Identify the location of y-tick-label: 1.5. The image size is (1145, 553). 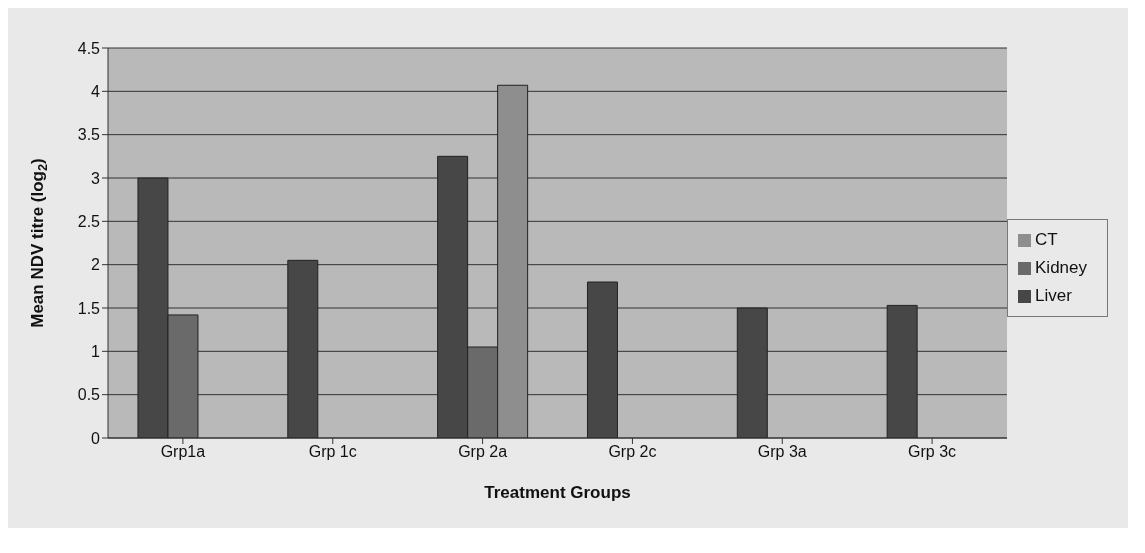
(89, 308).